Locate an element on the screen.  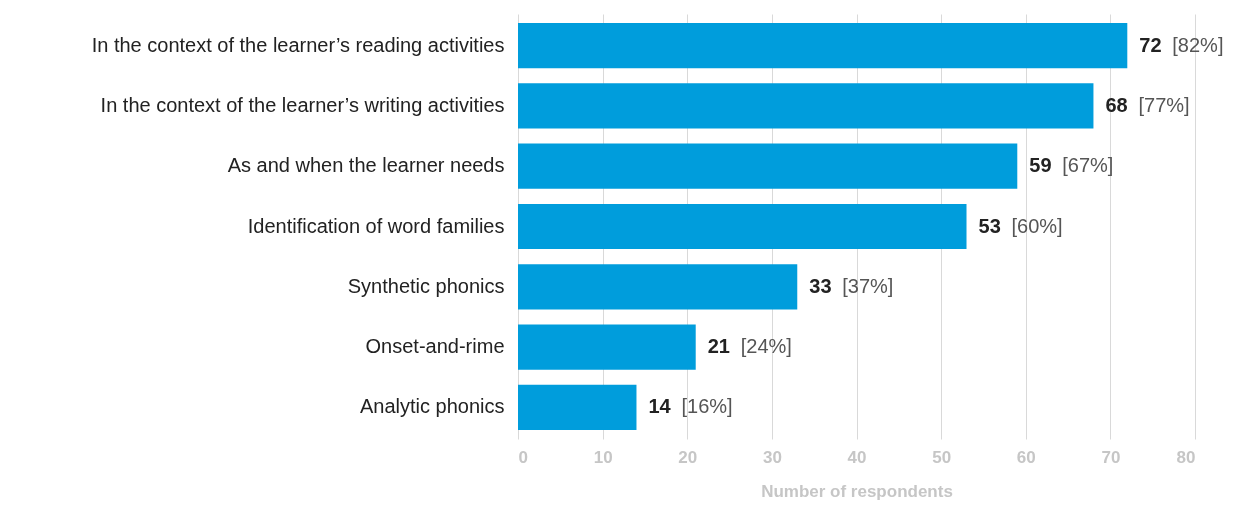
y-tick-label: Onset-and-rime is located at coordinates (435, 346).